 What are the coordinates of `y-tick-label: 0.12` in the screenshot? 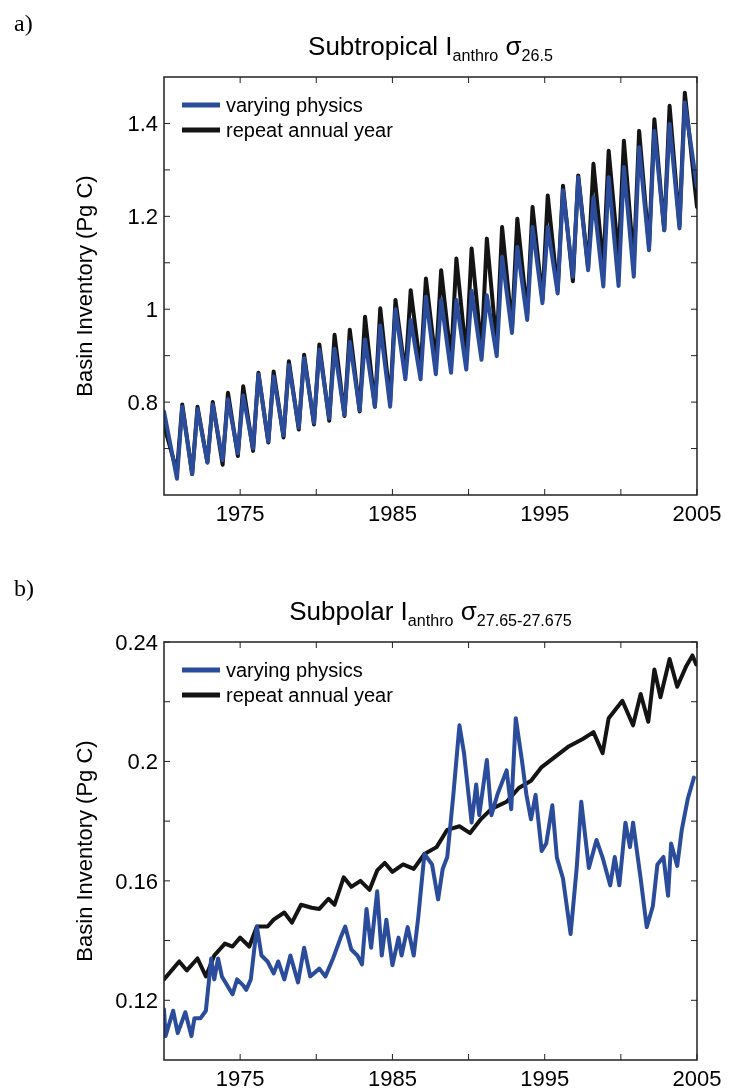 It's located at (136, 1000).